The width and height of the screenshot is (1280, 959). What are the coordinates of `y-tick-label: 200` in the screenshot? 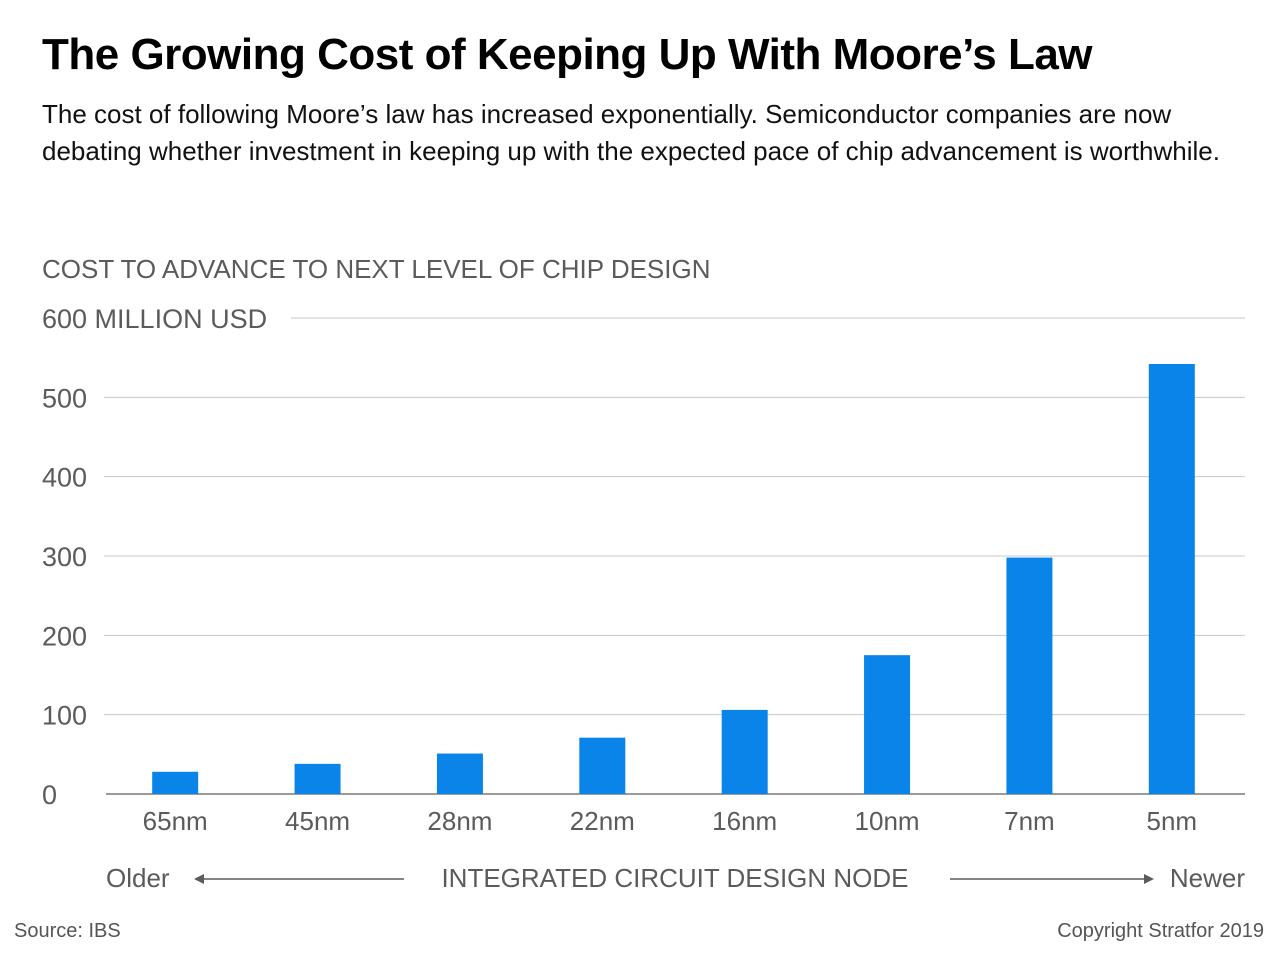 It's located at (64, 636).